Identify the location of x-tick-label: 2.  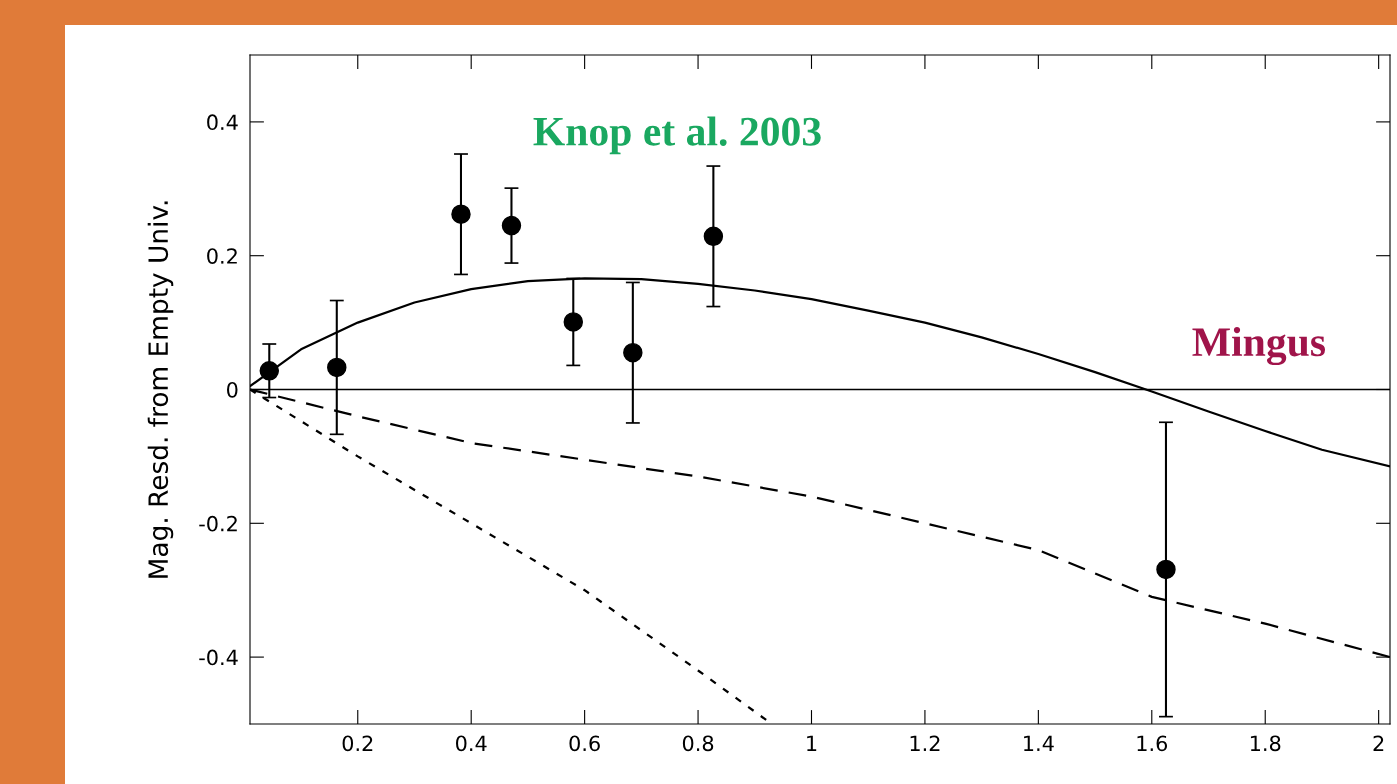
(1378, 743).